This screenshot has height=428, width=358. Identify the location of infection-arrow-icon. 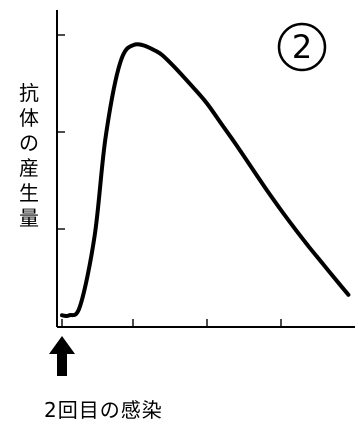
(62, 356).